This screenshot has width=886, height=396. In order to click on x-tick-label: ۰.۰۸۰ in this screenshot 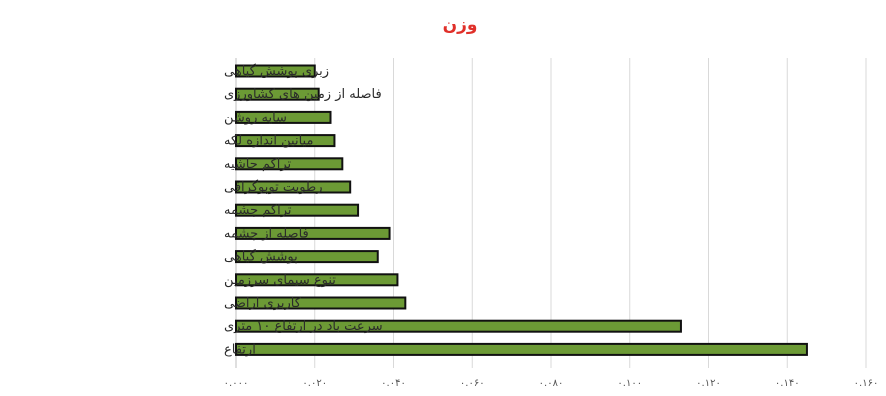, I will do `click(551, 383)`.